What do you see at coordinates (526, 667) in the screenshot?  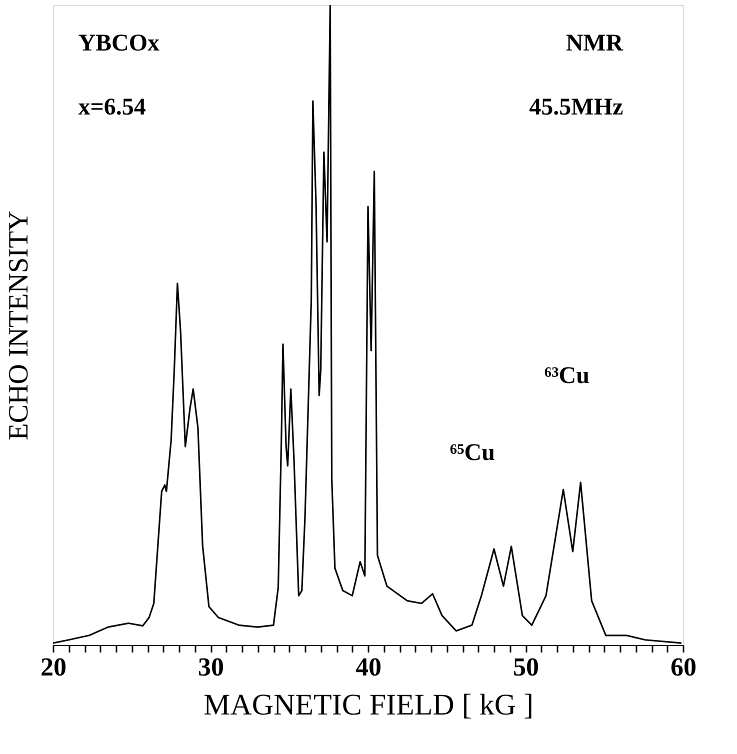 I see `x-tick-label: 50` at bounding box center [526, 667].